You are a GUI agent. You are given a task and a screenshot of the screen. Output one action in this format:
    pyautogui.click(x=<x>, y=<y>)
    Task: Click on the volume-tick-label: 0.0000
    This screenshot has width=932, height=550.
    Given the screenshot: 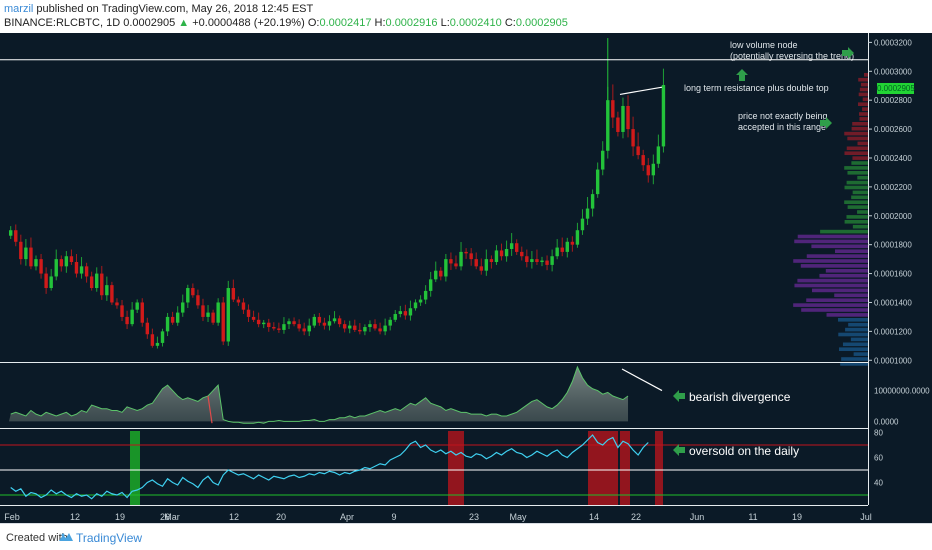 What is the action you would take?
    pyautogui.click(x=886, y=421)
    